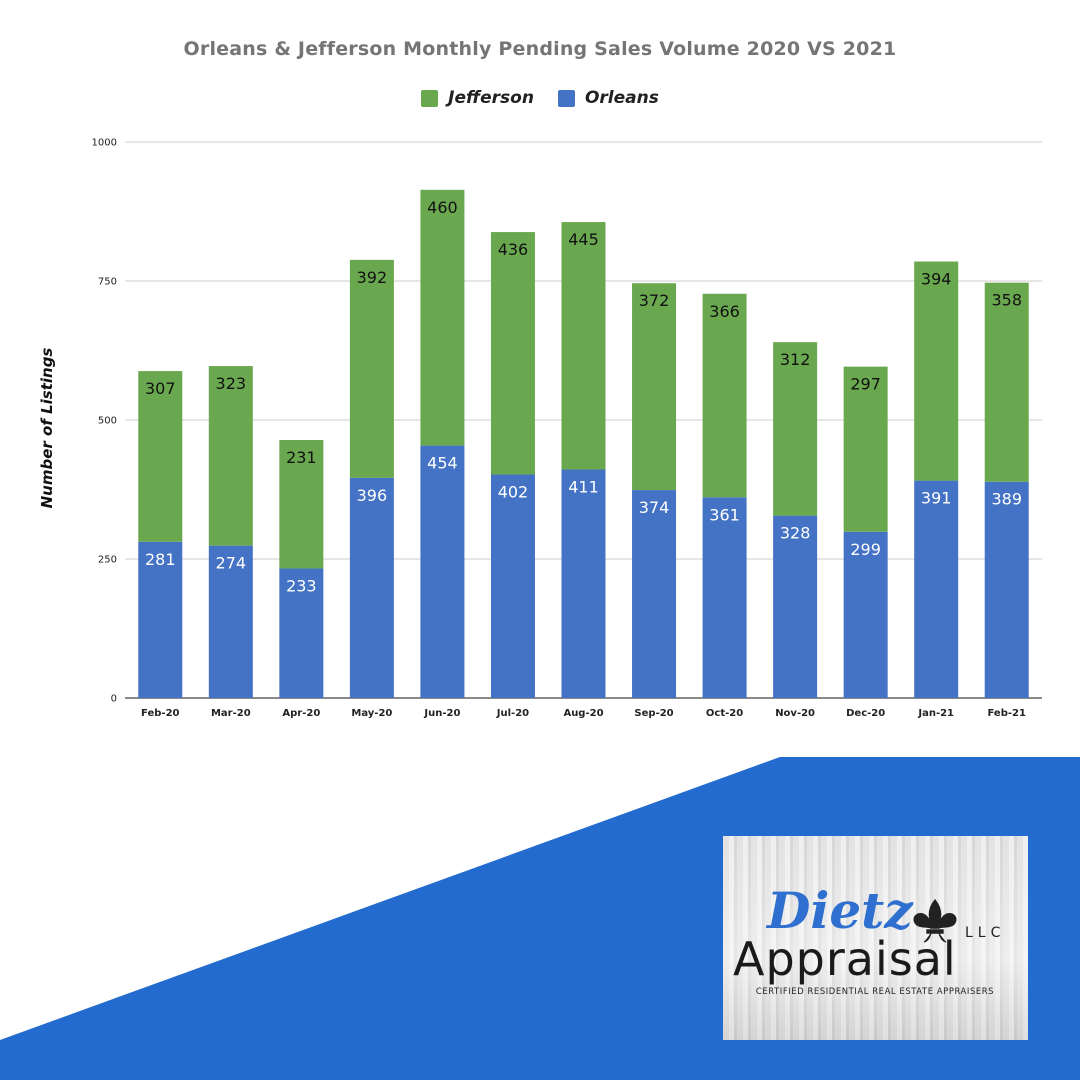 The width and height of the screenshot is (1080, 1080). What do you see at coordinates (839, 910) in the screenshot?
I see `logo-script-text: Dietz` at bounding box center [839, 910].